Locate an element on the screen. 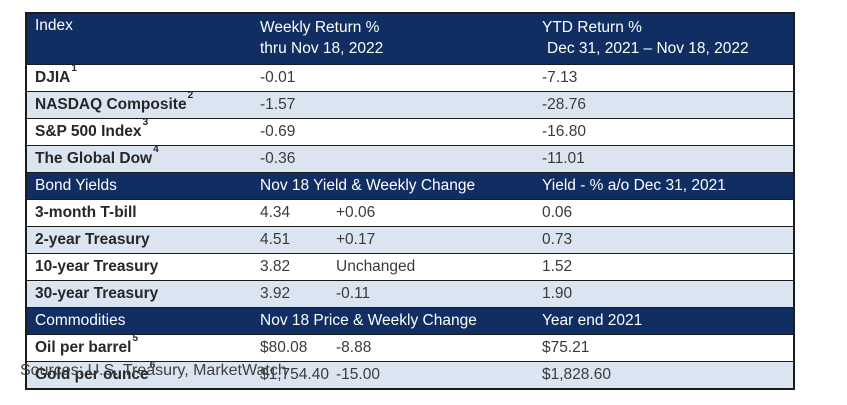 The height and width of the screenshot is (405, 847). yield-yearend-value: 0.06 is located at coordinates (557, 212).